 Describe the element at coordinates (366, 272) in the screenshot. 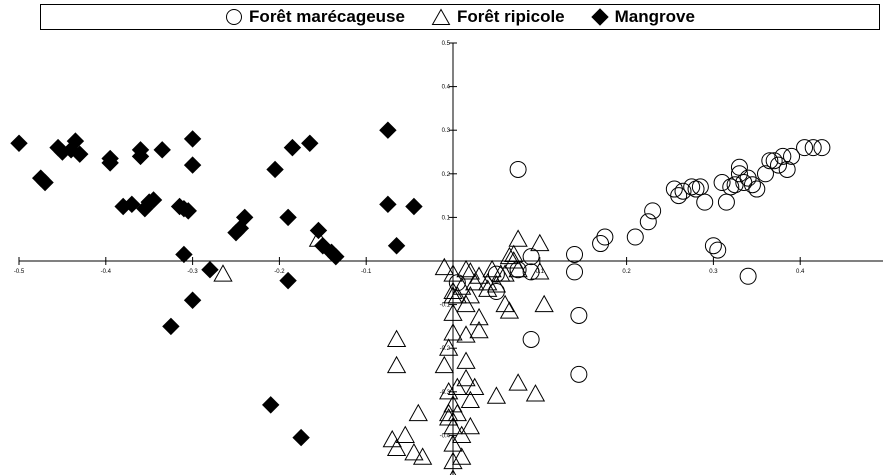

I see `x-tick-label: -0.1` at that location.